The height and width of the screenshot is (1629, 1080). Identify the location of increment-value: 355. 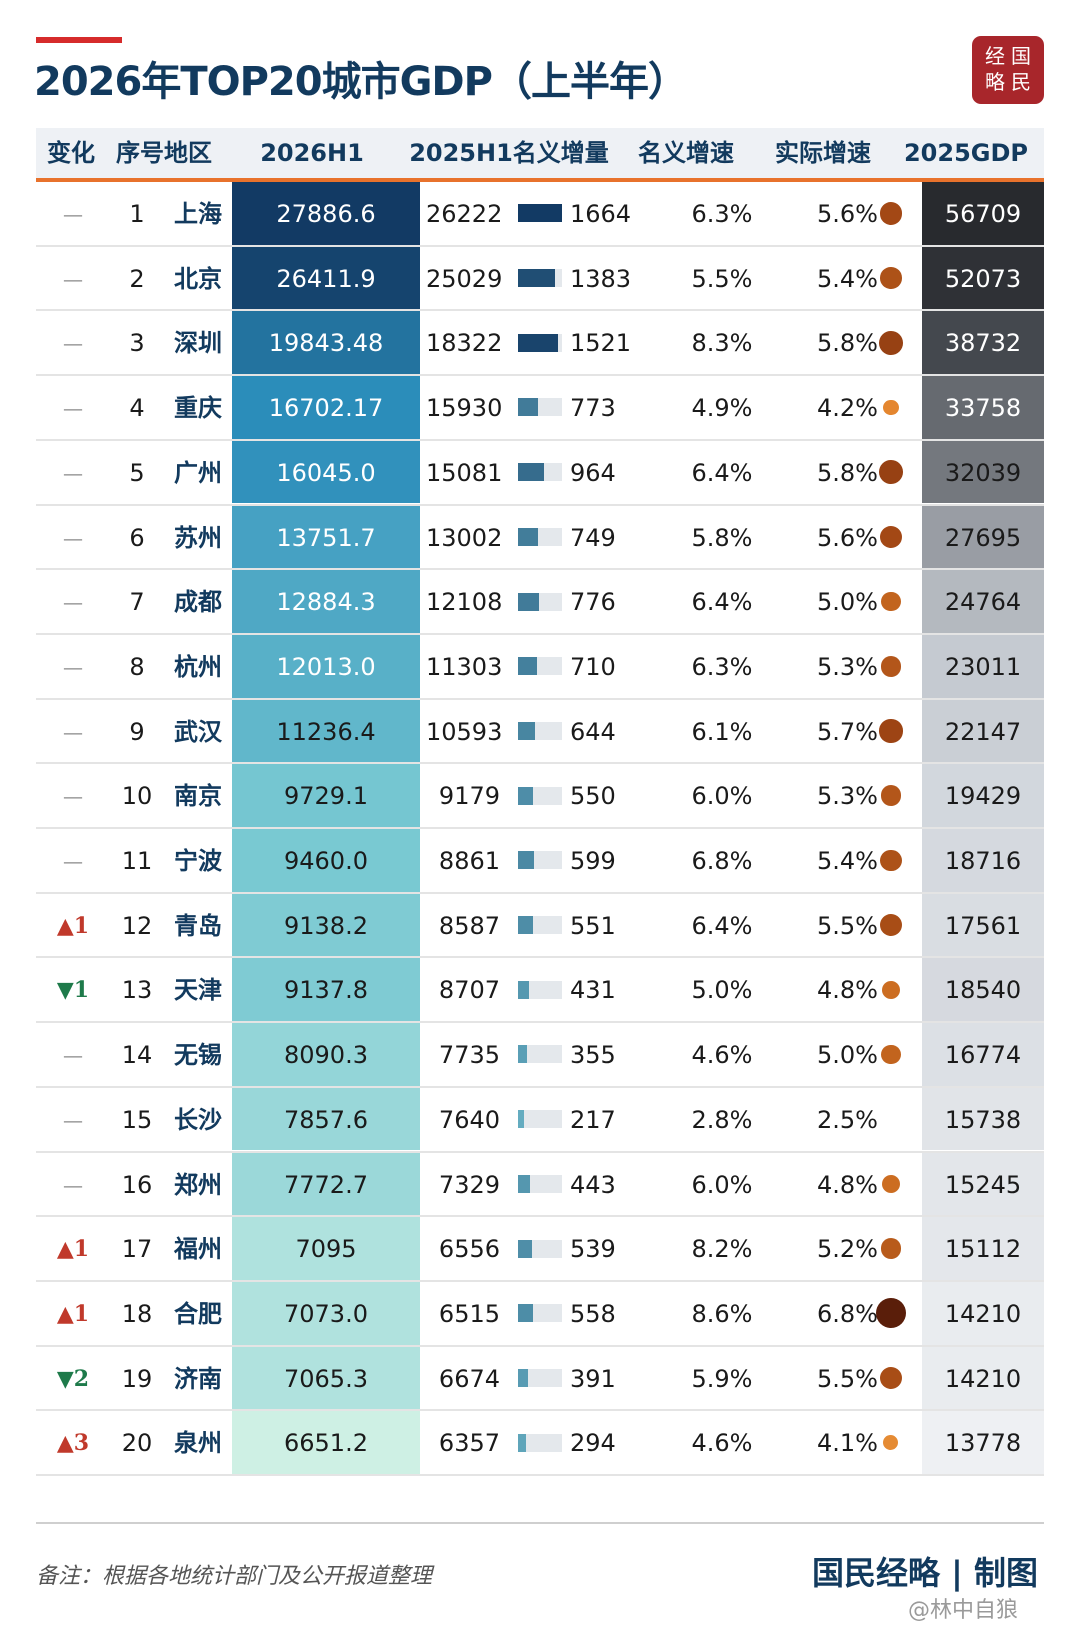
(593, 1055).